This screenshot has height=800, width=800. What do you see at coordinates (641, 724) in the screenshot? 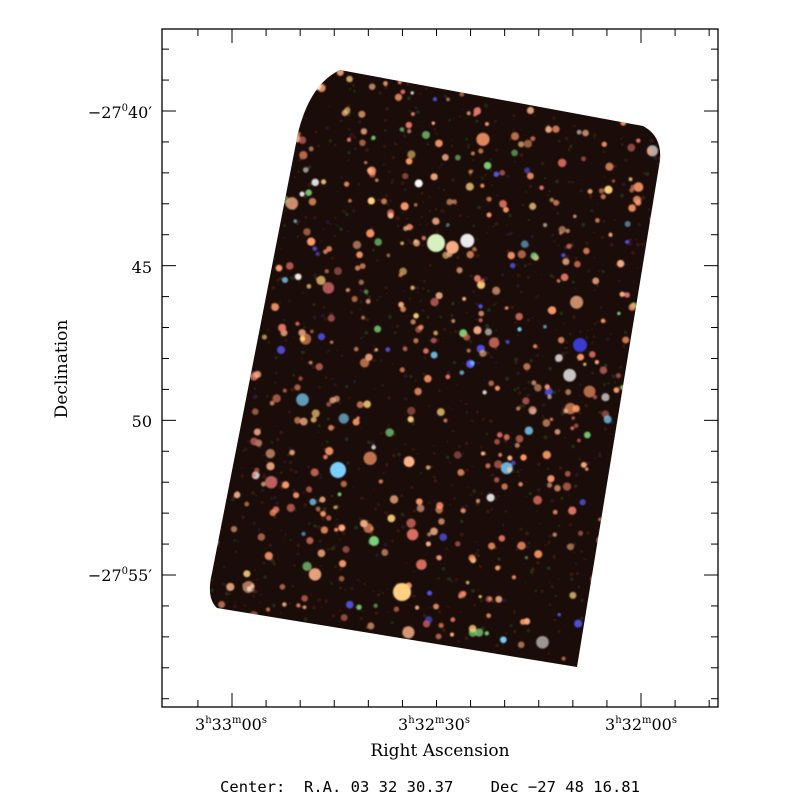
I see `x-tick-label: 3h32m00s` at bounding box center [641, 724].